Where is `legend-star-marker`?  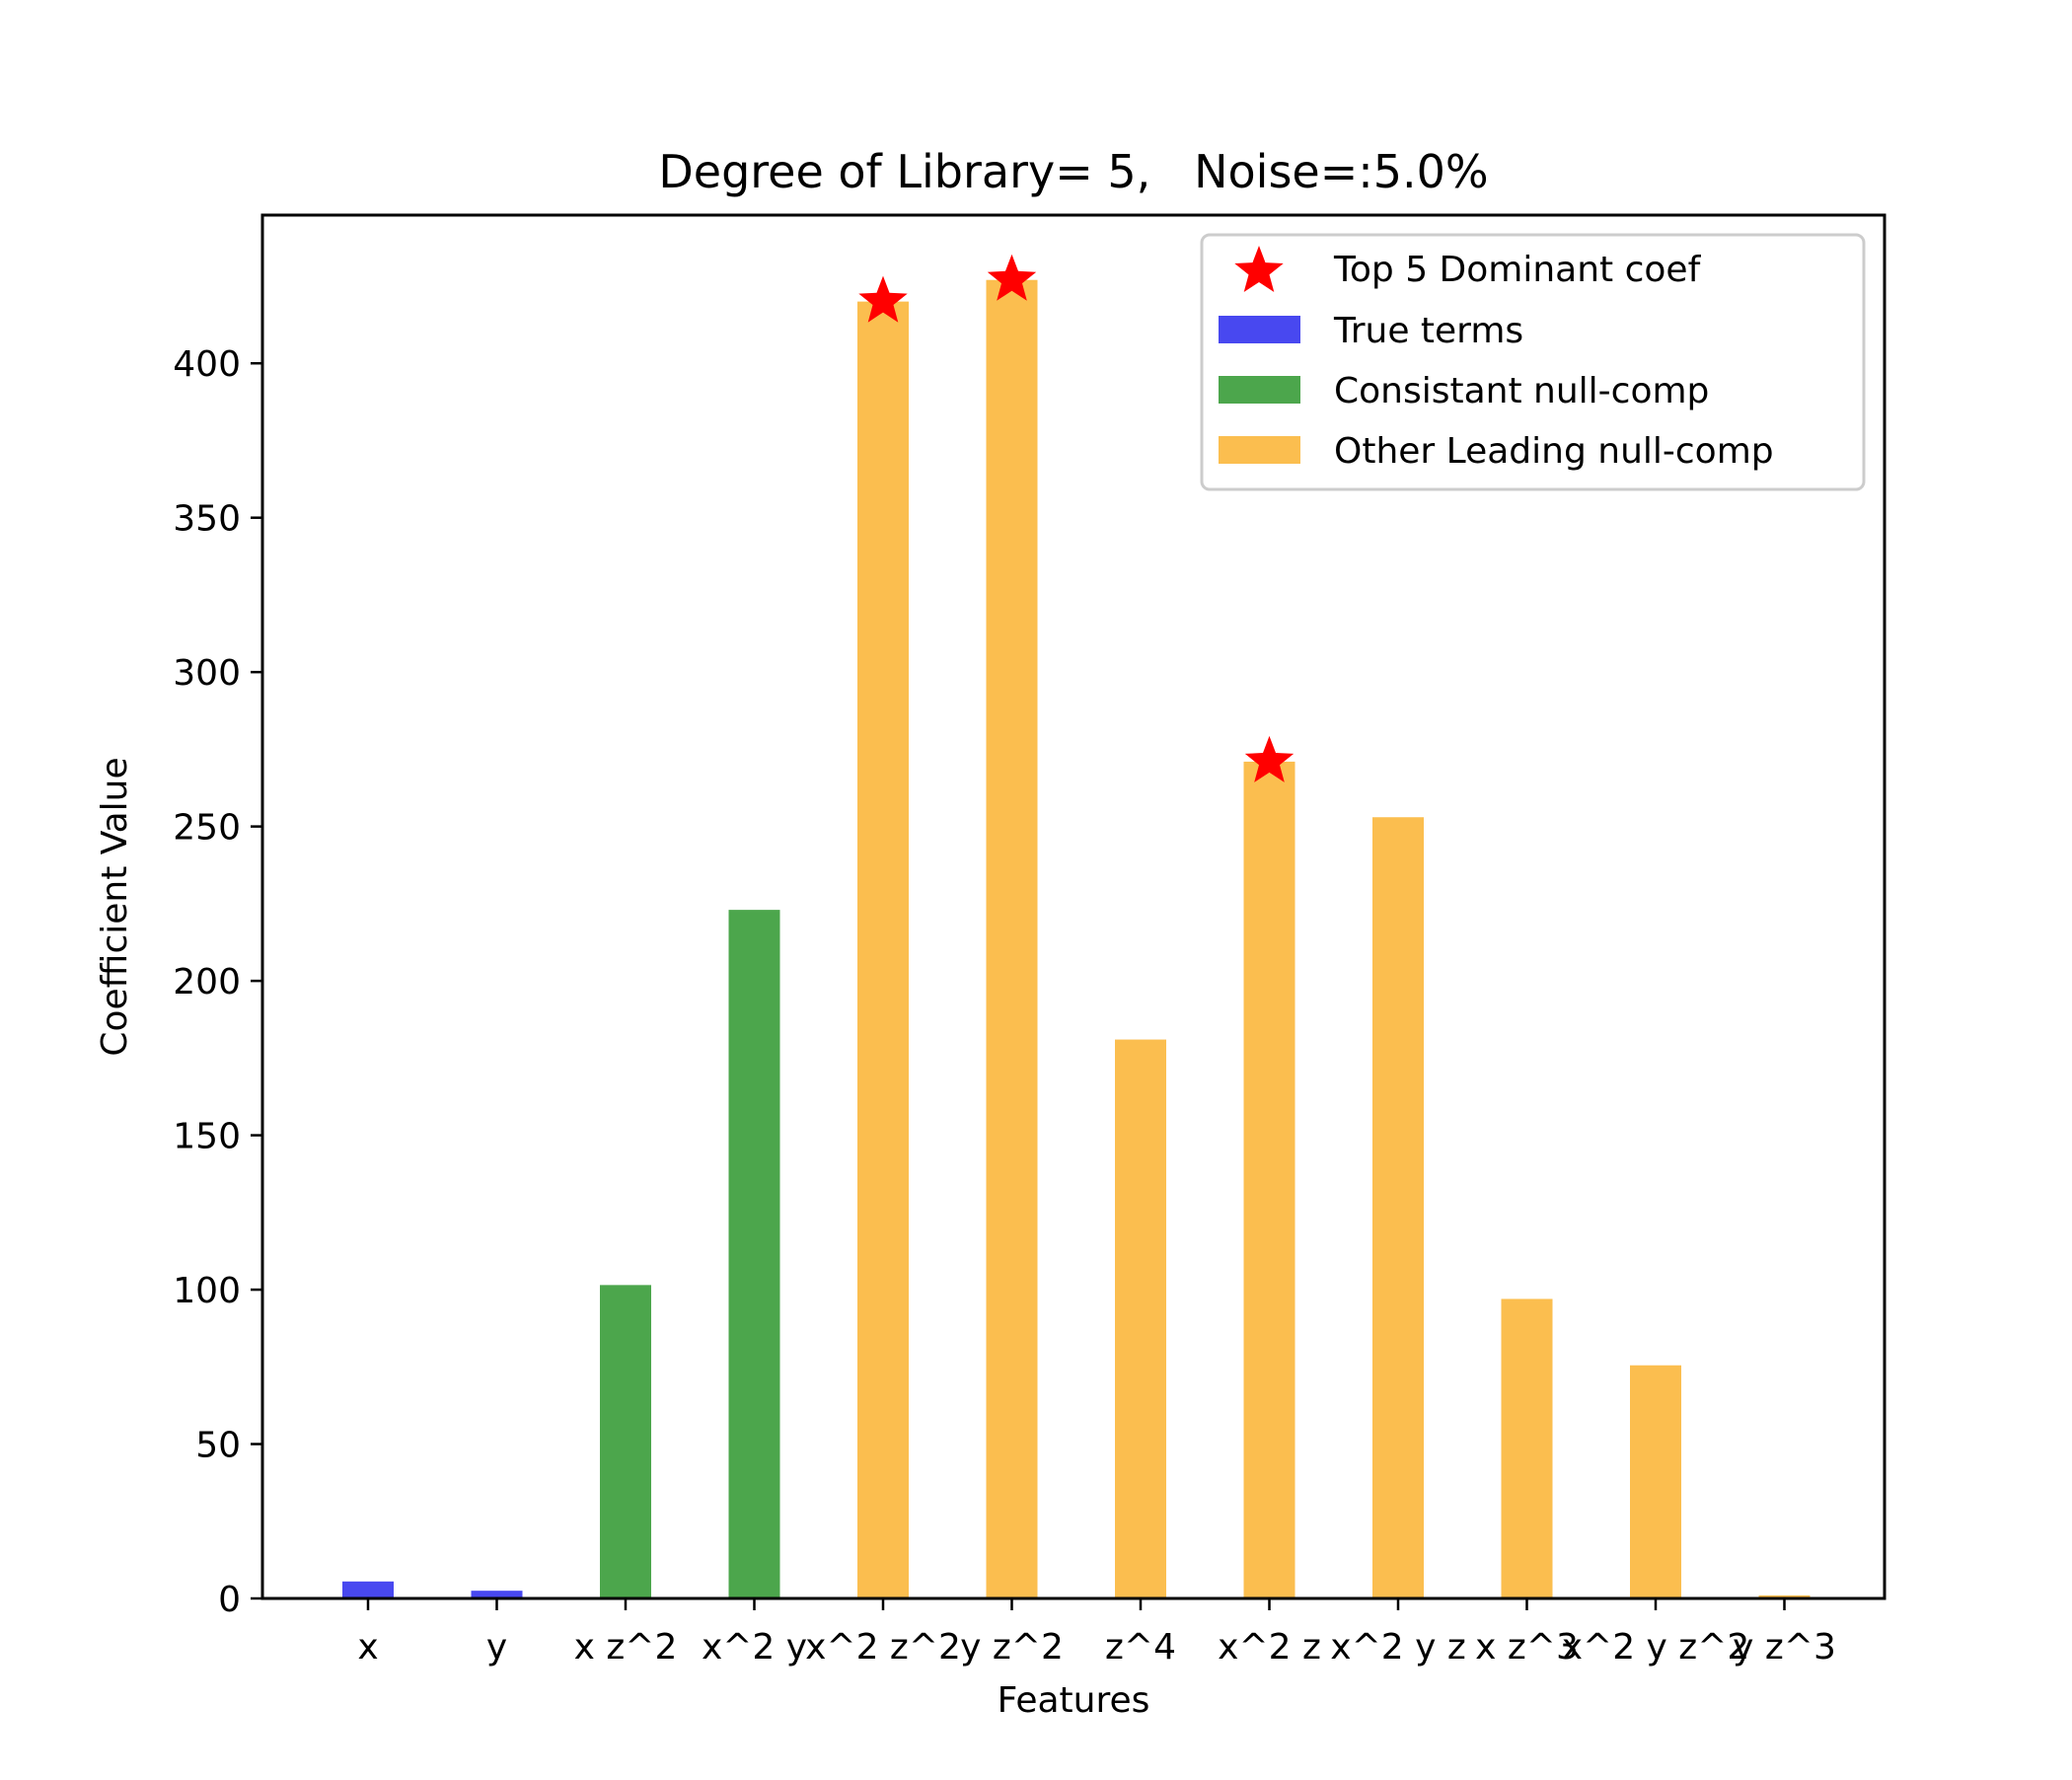 legend-star-marker is located at coordinates (1259, 269).